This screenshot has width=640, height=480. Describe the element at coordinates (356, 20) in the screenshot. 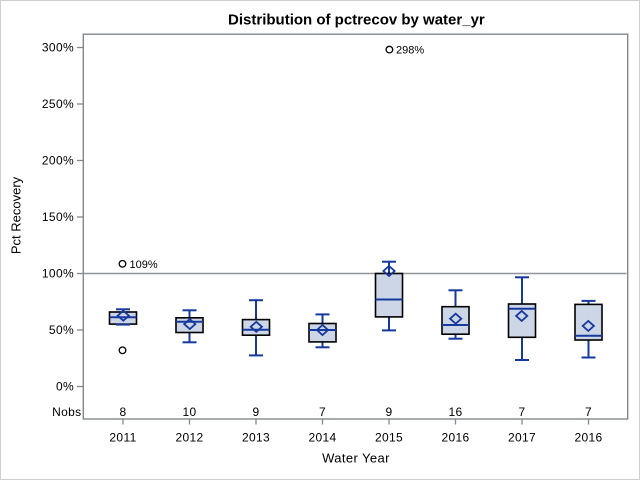

I see `svg-text:Distribution of pctrecov by wa: Distribution of pctrecov by water_yr` at that location.